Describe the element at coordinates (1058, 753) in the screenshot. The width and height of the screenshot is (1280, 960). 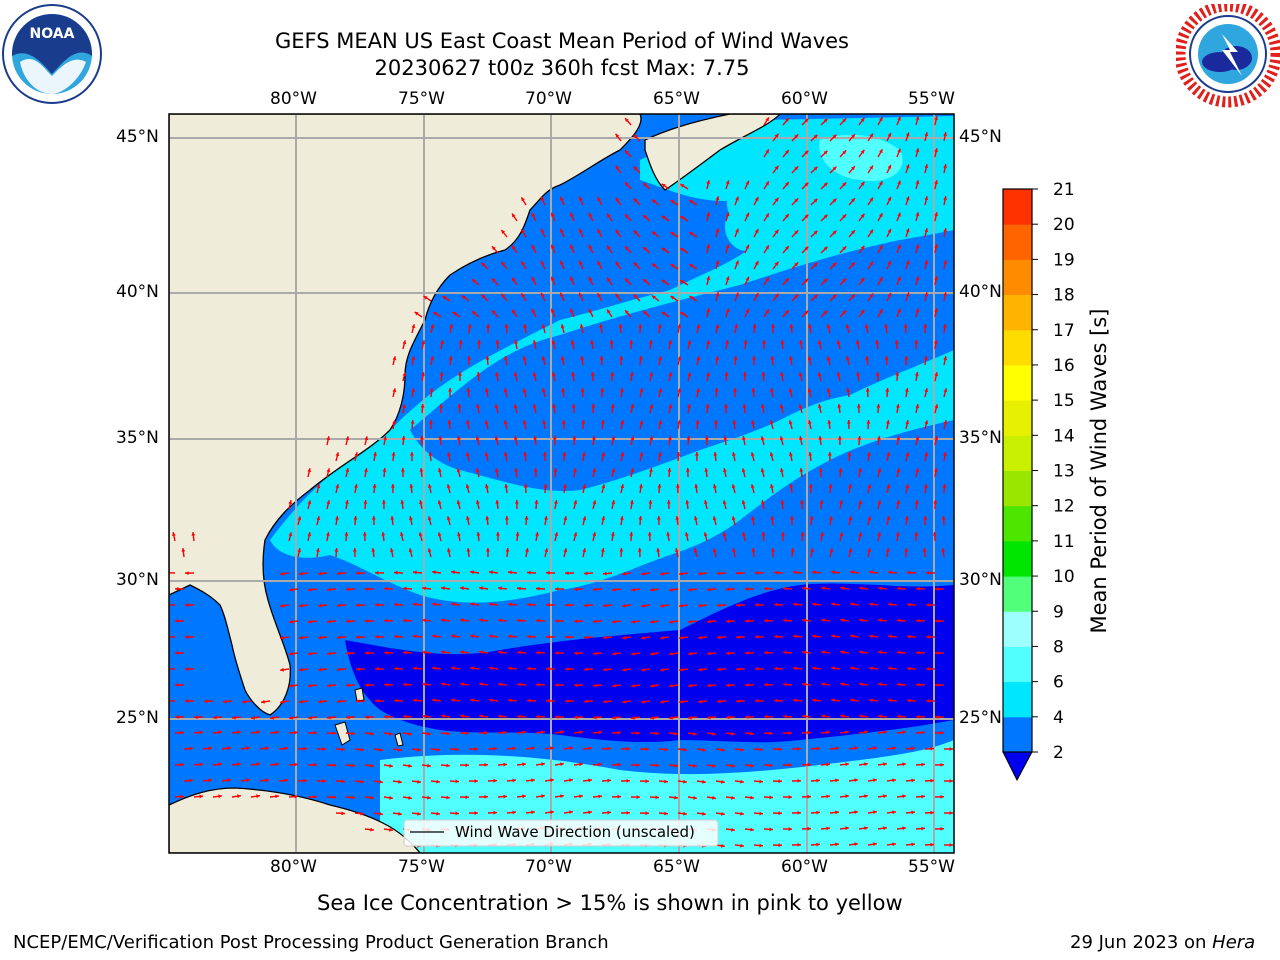
I see `colorbar-tick-label: 2` at that location.